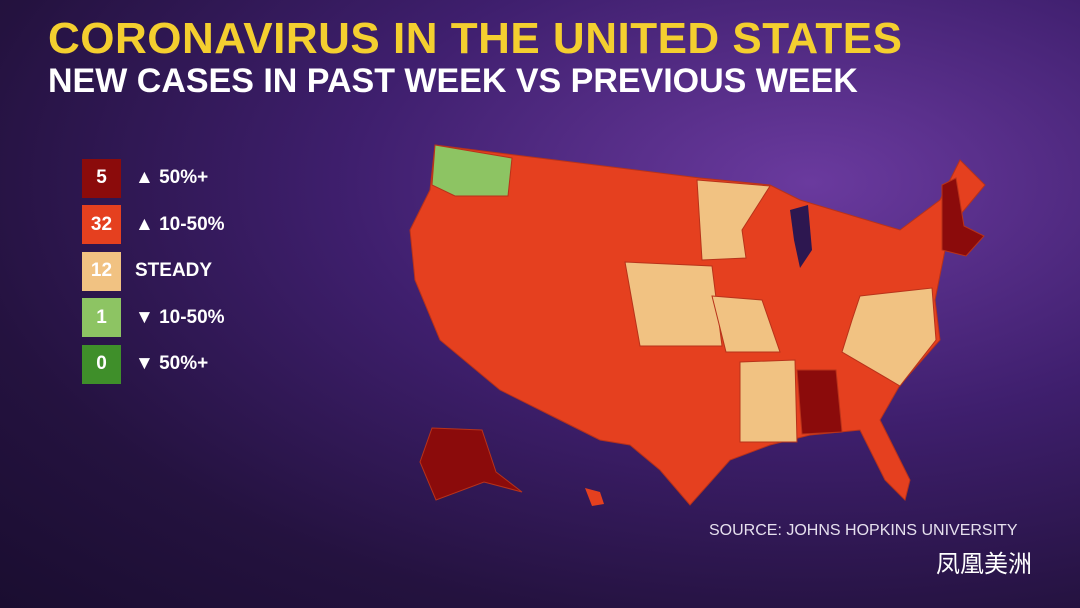 The height and width of the screenshot is (608, 1080). What do you see at coordinates (101, 178) in the screenshot?
I see `legend-count: 5` at bounding box center [101, 178].